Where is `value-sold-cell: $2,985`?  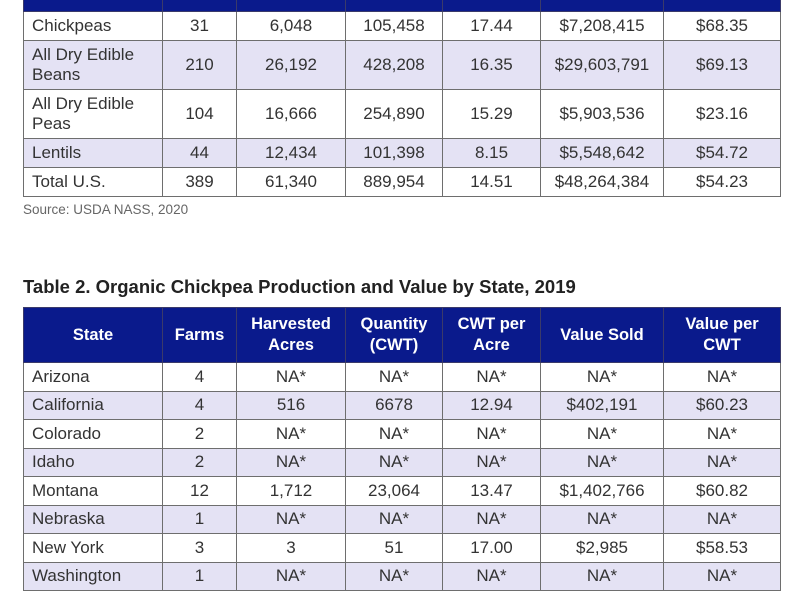
value-sold-cell: $2,985 is located at coordinates (602, 548).